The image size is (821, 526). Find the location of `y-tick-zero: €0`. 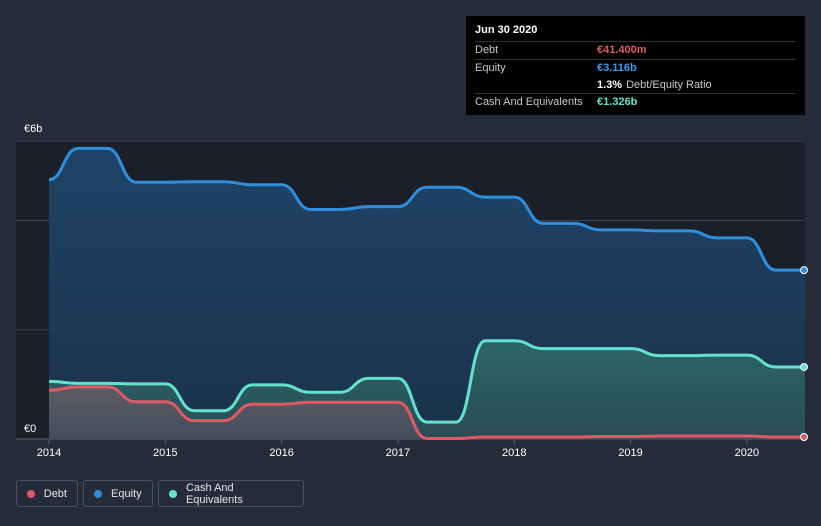

y-tick-zero: €0 is located at coordinates (30, 429).